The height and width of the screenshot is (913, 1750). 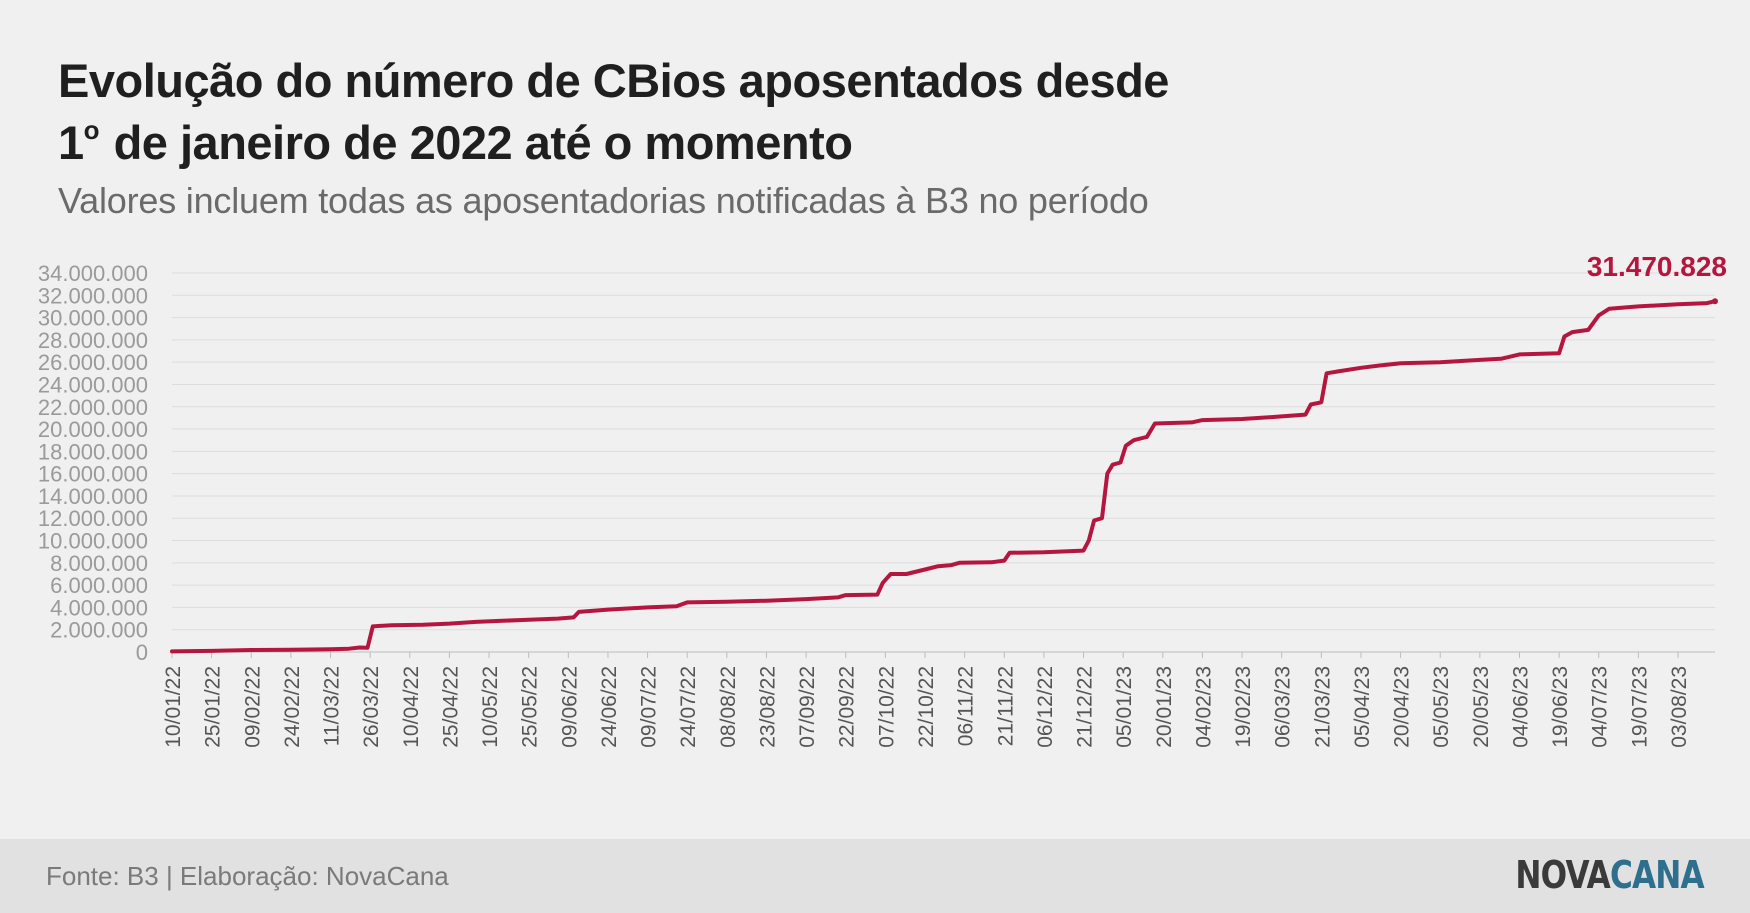 I want to click on x-tick-label: 22/09/22, so click(x=847, y=707).